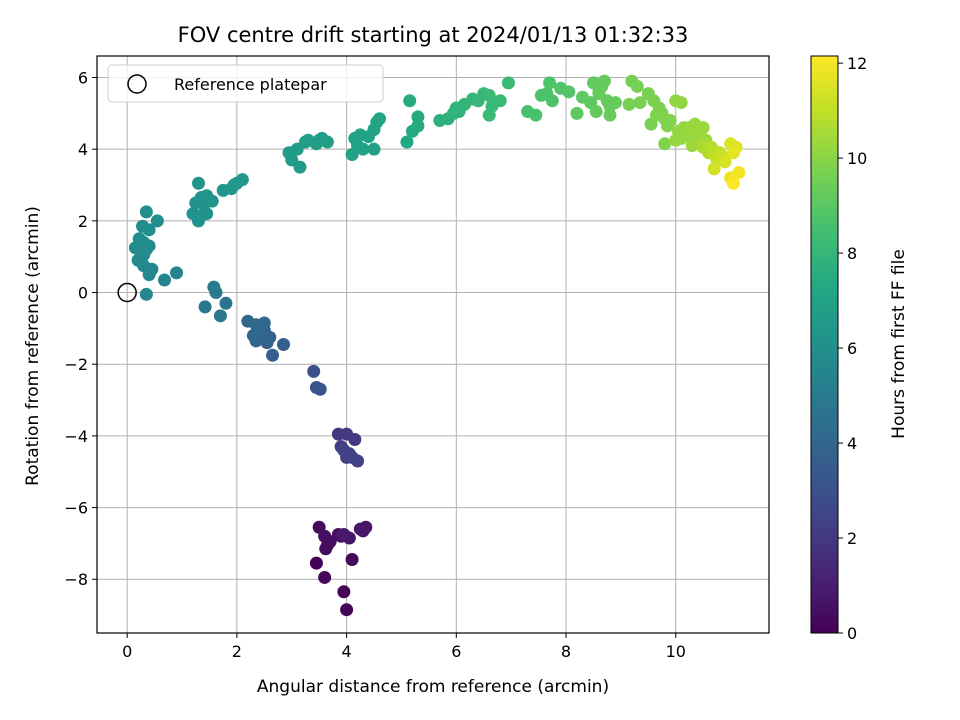  I want to click on x-axis-label: Angular distance from reference (arcmin), so click(433, 687).